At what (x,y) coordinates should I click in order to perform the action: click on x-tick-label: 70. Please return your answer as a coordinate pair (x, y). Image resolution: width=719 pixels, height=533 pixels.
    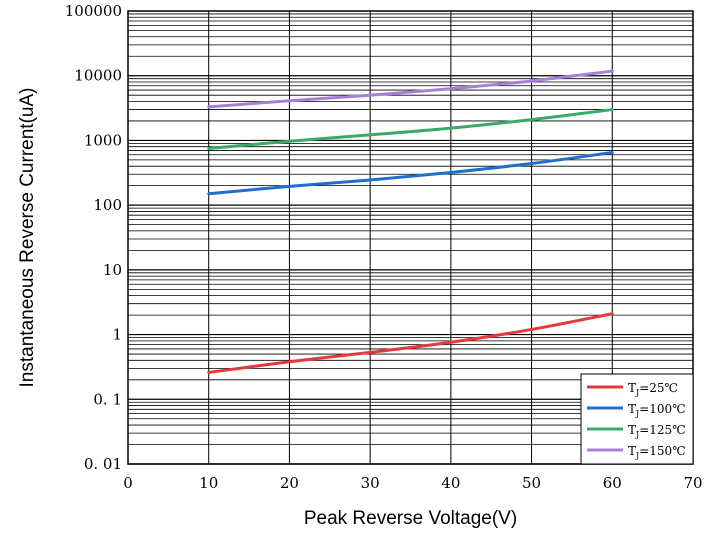
    Looking at the image, I should click on (692, 483).